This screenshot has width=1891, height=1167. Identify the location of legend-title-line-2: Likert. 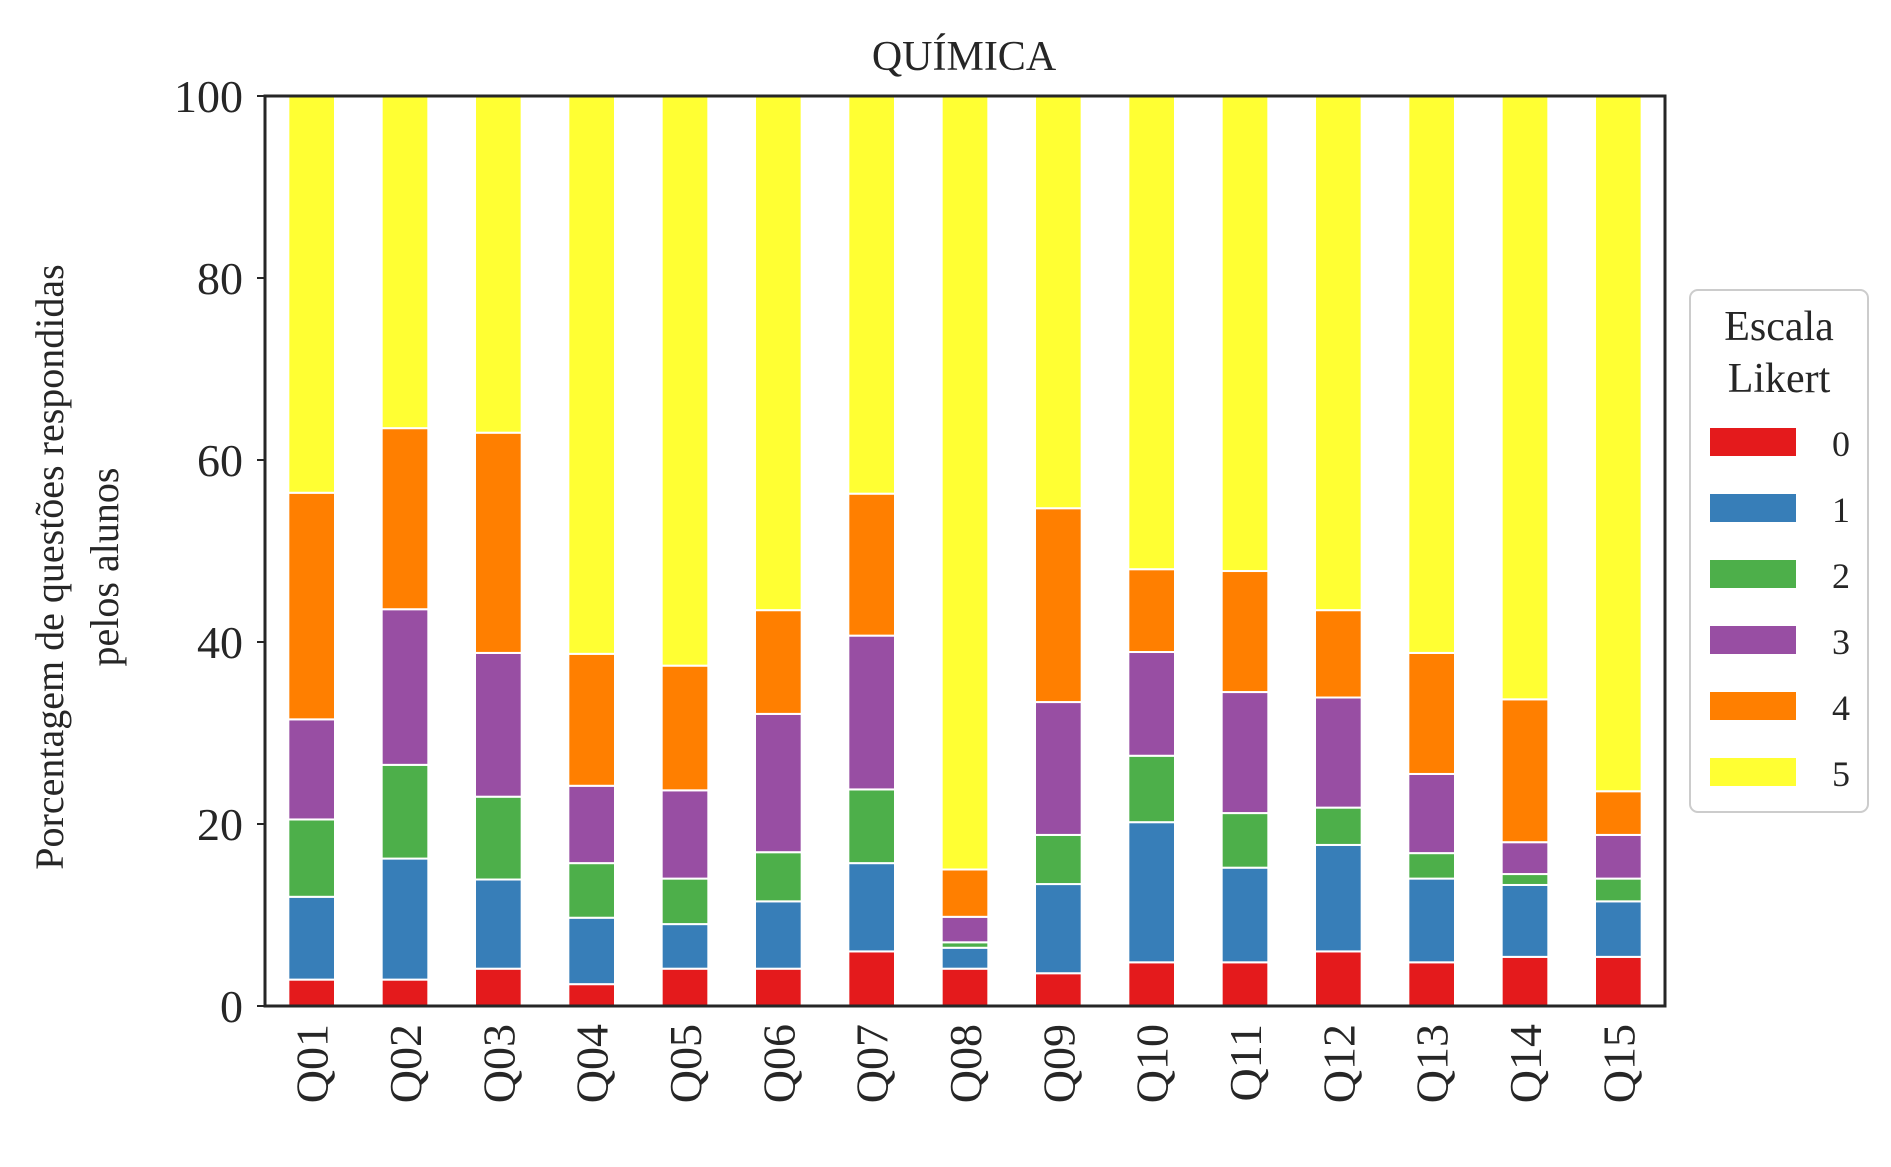
(1779, 379).